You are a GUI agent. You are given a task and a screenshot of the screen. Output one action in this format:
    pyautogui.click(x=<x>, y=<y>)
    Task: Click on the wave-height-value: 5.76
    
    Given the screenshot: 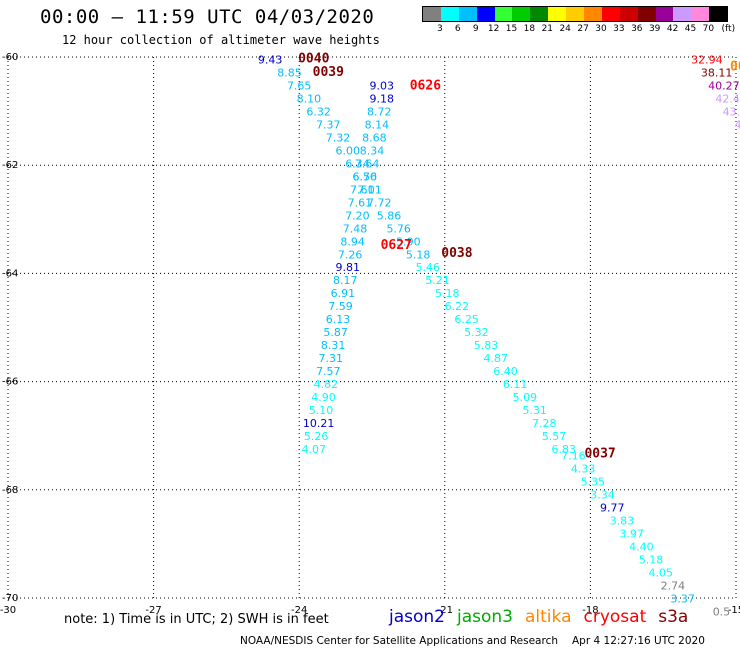 What is the action you would take?
    pyautogui.click(x=398, y=228)
    